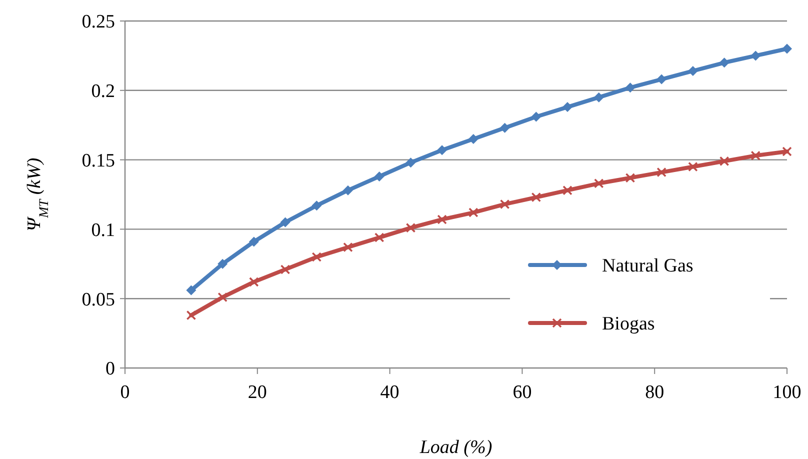 The image size is (808, 459). Describe the element at coordinates (125, 392) in the screenshot. I see `x-tick-label: 0` at that location.